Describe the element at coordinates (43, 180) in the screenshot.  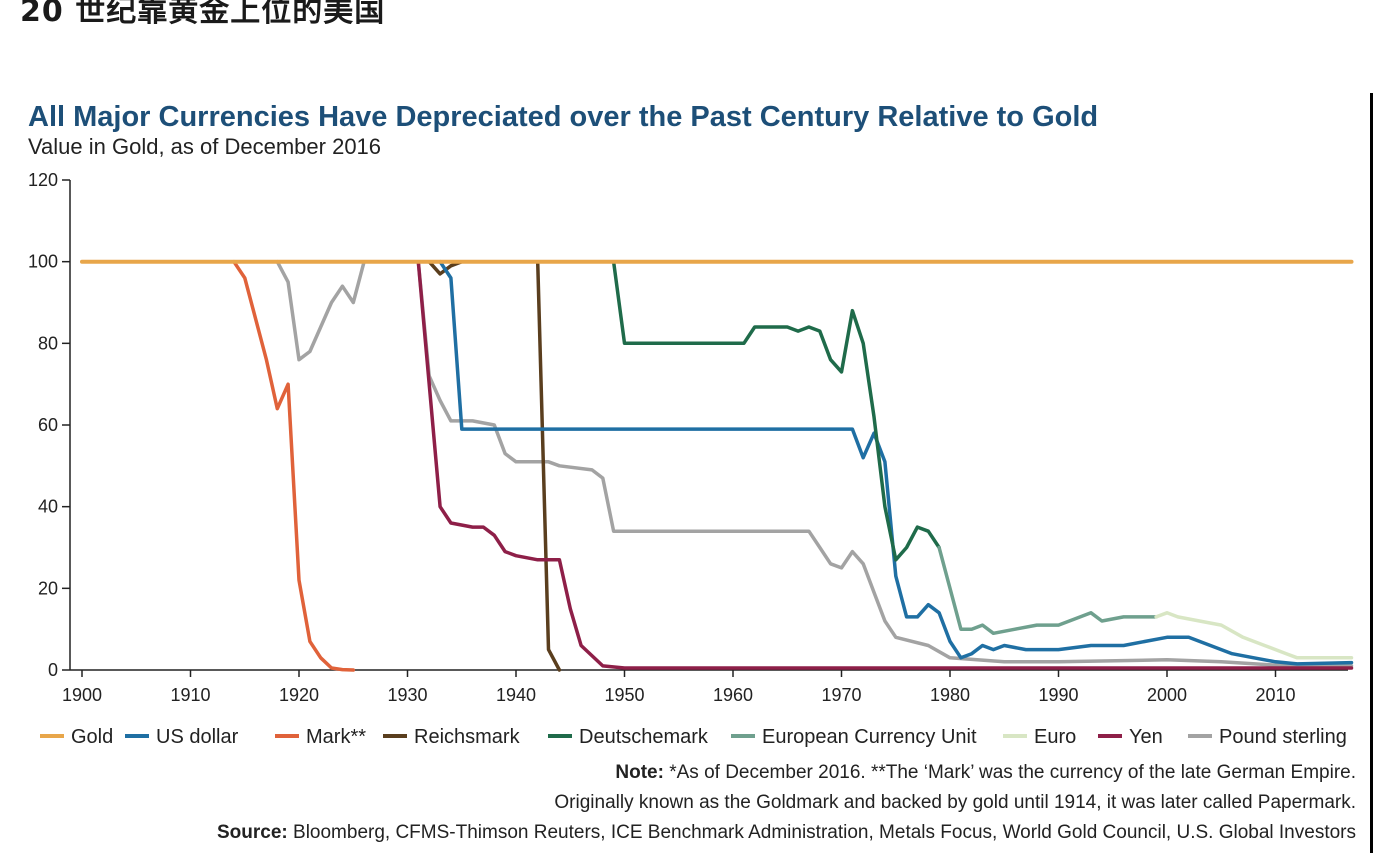
I see `y-tick-label: 120` at that location.